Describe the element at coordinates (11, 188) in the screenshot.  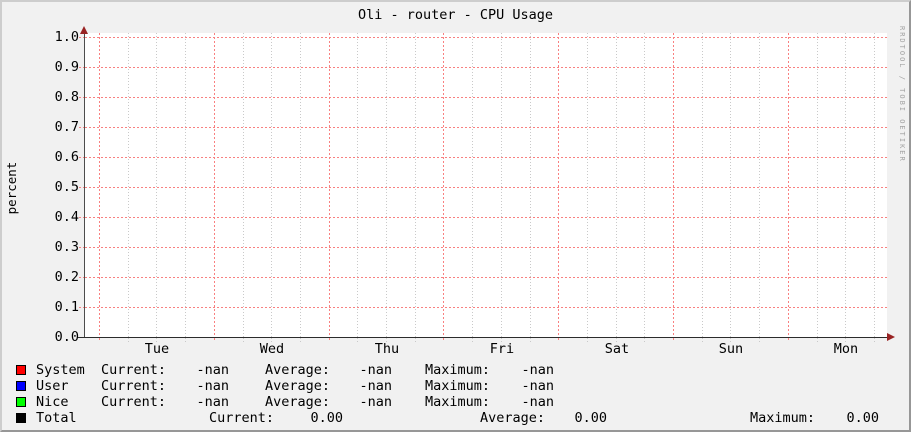
I see `y-axis-title: percent` at that location.